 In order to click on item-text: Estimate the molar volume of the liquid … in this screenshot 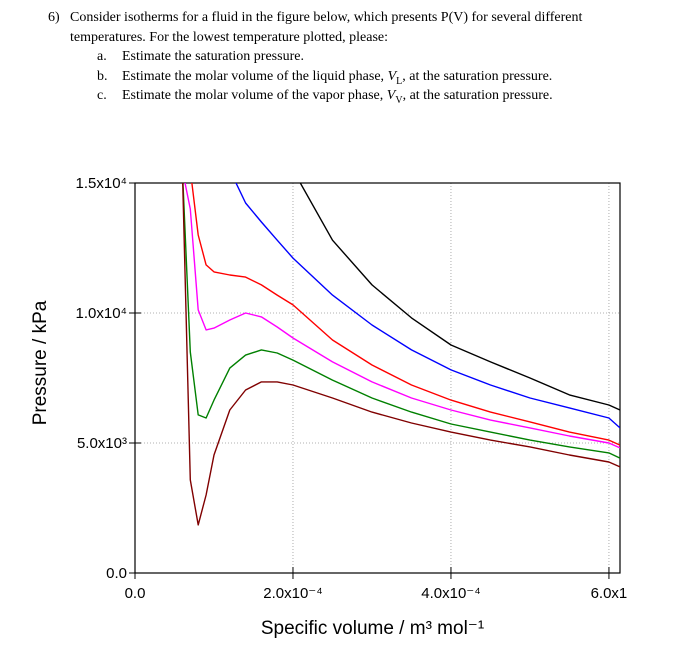, I will do `click(337, 78)`.